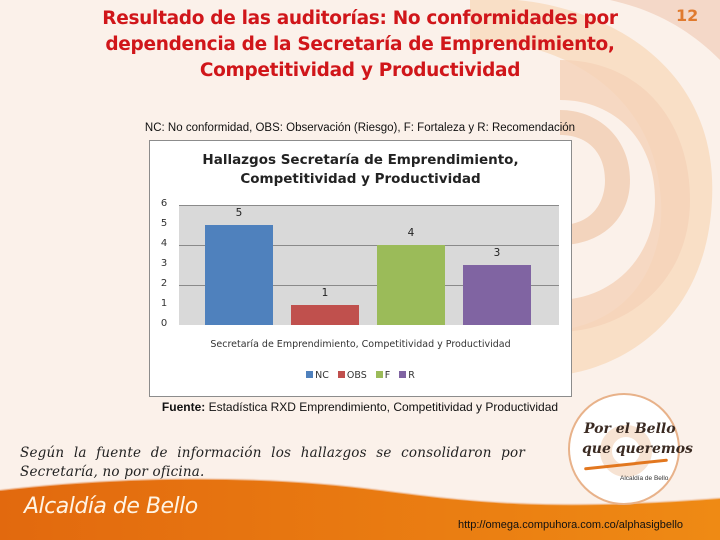  What do you see at coordinates (239, 275) in the screenshot?
I see `bar-nc` at bounding box center [239, 275].